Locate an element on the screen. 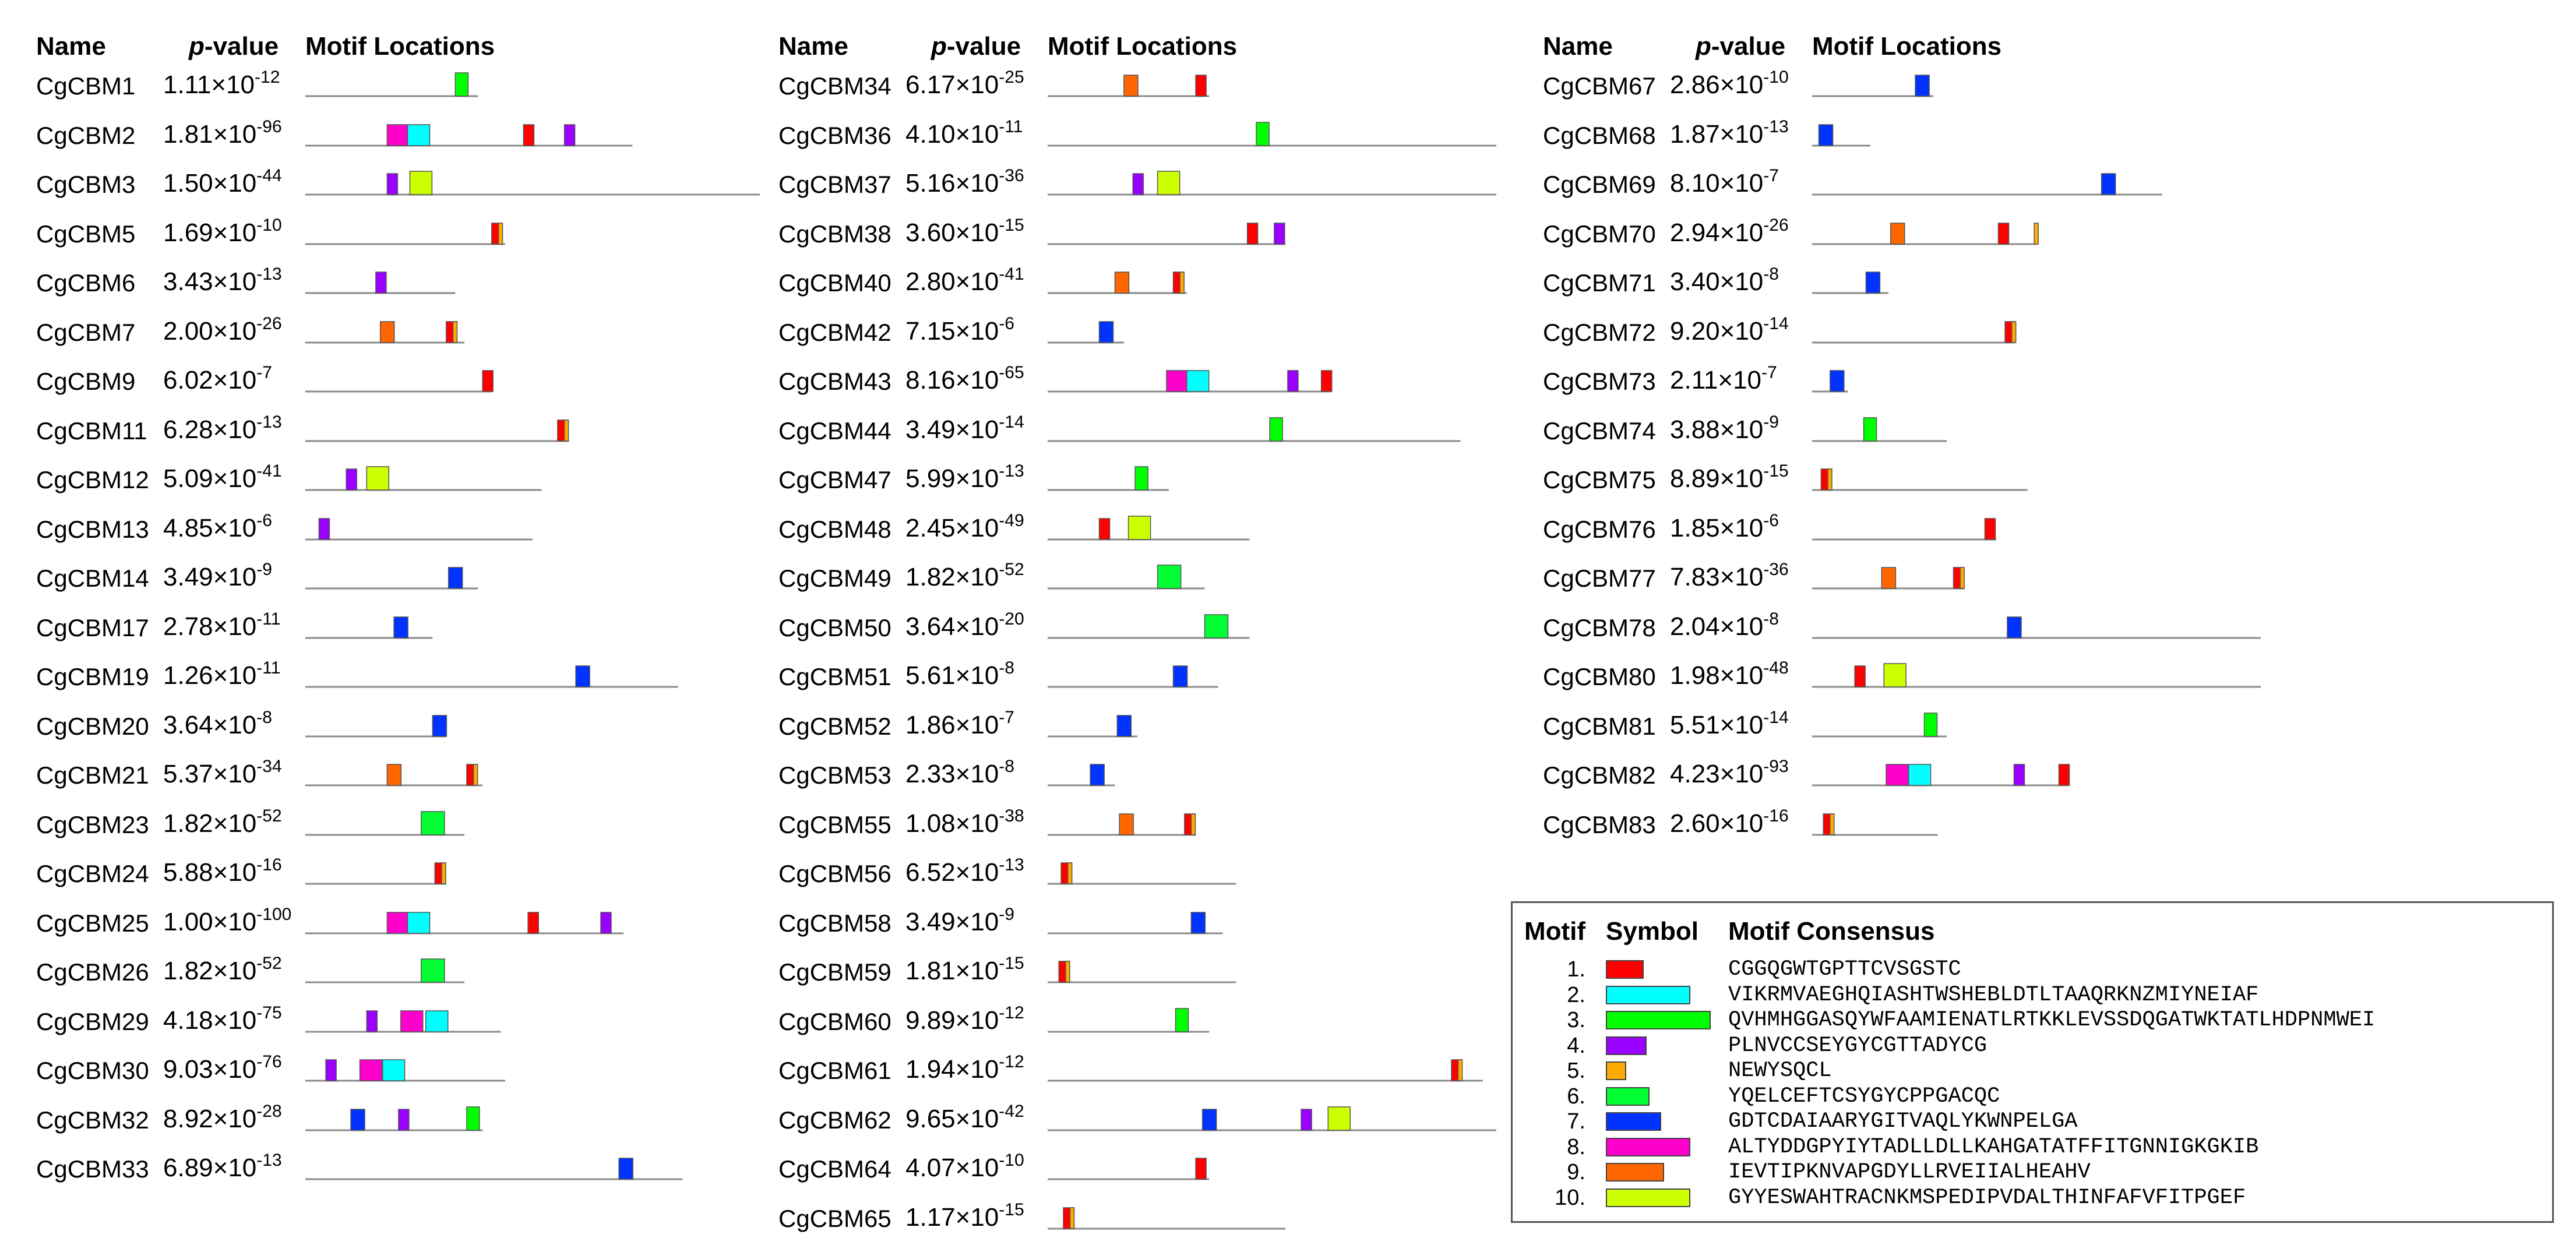 The height and width of the screenshot is (1252, 2576). p-value-mantissa: 1.86×10 is located at coordinates (952, 724).